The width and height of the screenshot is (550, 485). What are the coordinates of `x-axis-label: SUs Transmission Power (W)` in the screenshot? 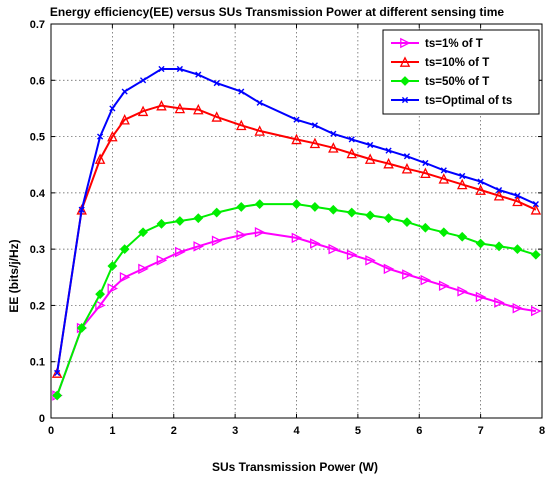 It's located at (295, 467).